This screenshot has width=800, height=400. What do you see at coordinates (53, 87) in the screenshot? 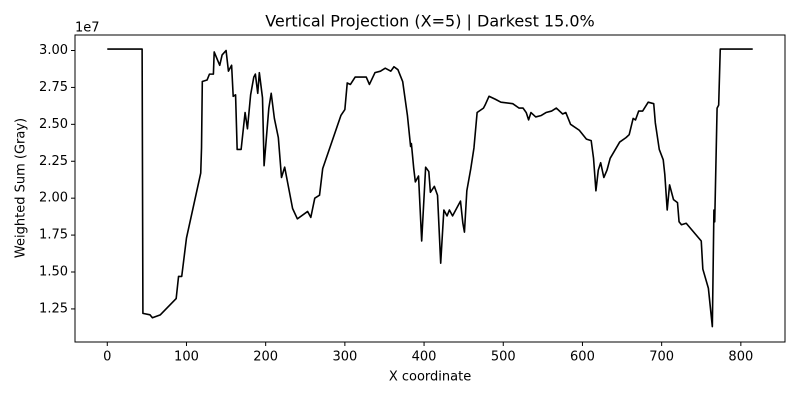
I see `y-tick-label: 2.75` at bounding box center [53, 87].